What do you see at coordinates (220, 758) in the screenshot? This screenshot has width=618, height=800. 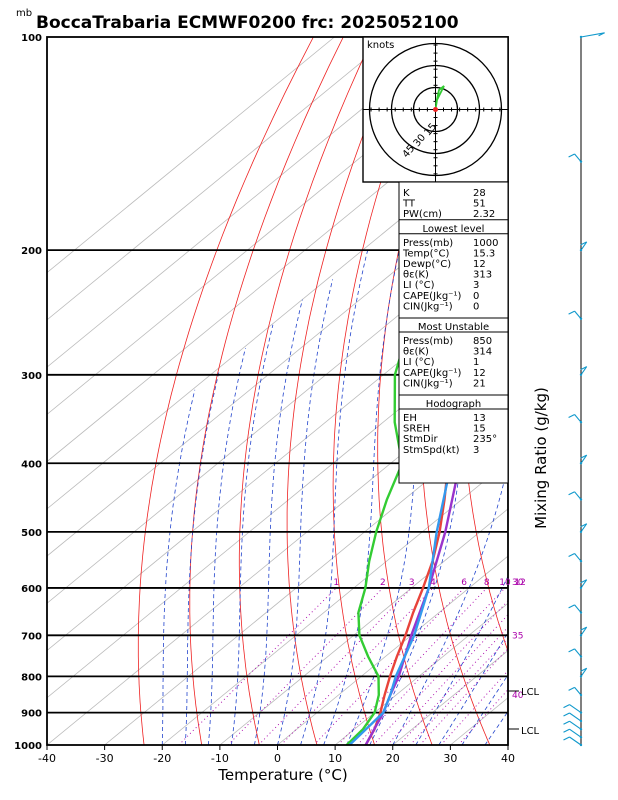 I see `temperature-tick-label: -10` at bounding box center [220, 758].